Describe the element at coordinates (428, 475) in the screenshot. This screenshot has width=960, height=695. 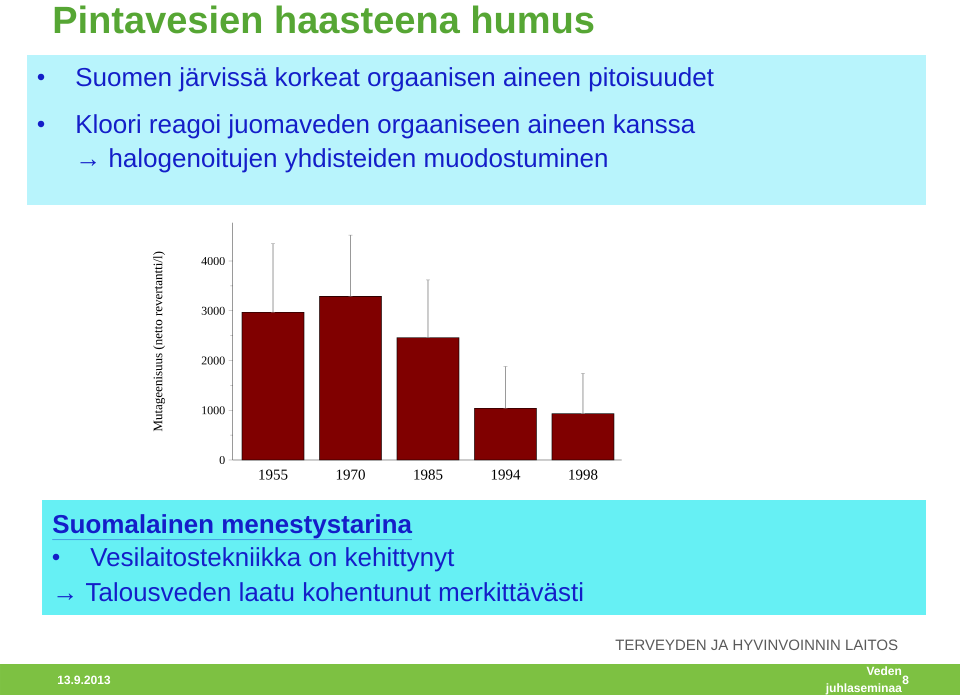
I see `x-tick-label: 1985` at that location.